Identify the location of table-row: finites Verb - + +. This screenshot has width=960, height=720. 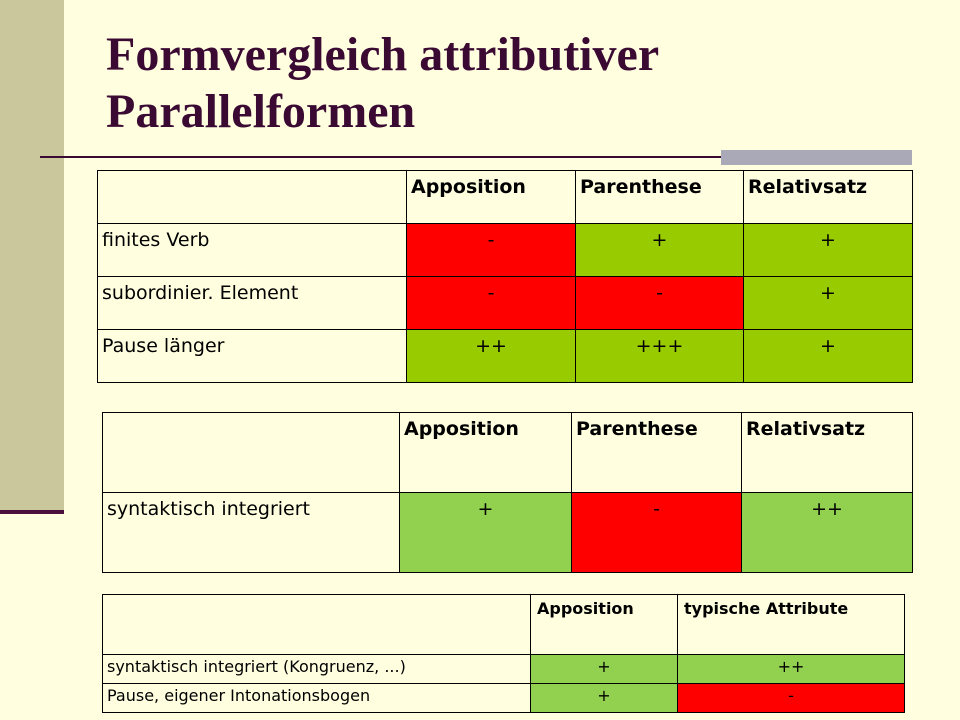
(505, 250).